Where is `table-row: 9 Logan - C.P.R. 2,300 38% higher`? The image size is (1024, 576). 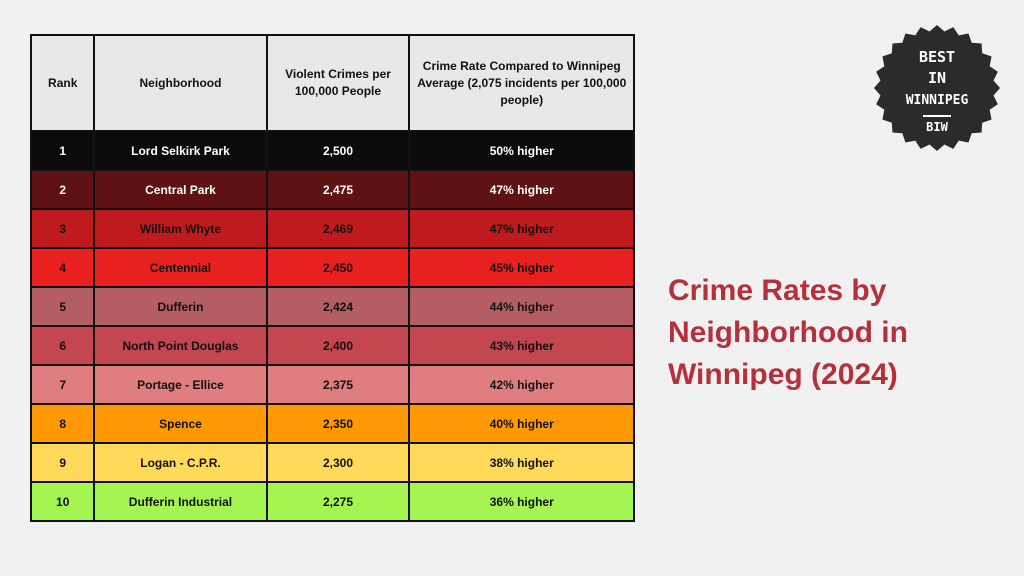
table-row: 9 Logan - C.P.R. 2,300 38% higher is located at coordinates (332, 462).